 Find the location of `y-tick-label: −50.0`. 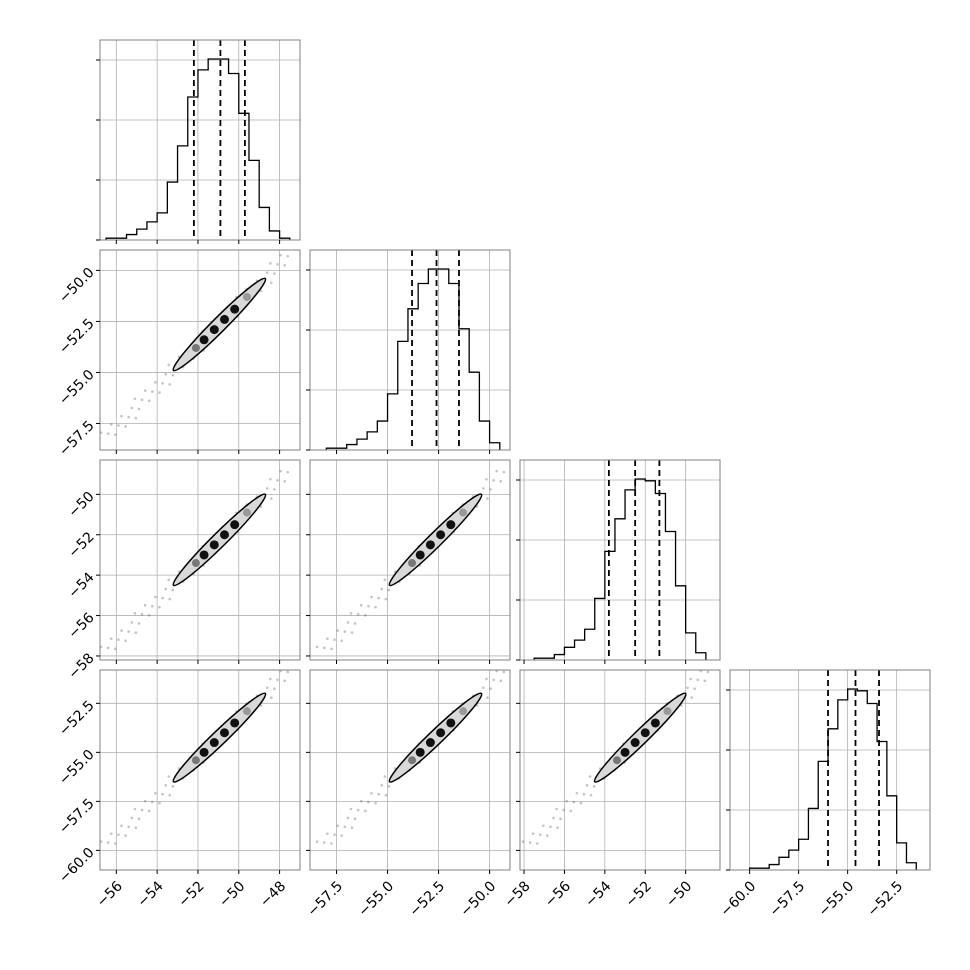

y-tick-label: −50.0 is located at coordinates (77, 286).